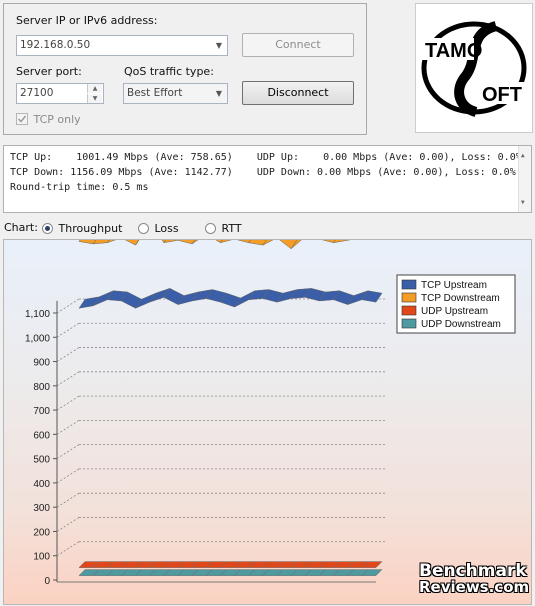  What do you see at coordinates (298, 93) in the screenshot?
I see `disconnect-button: Disconnect` at bounding box center [298, 93].